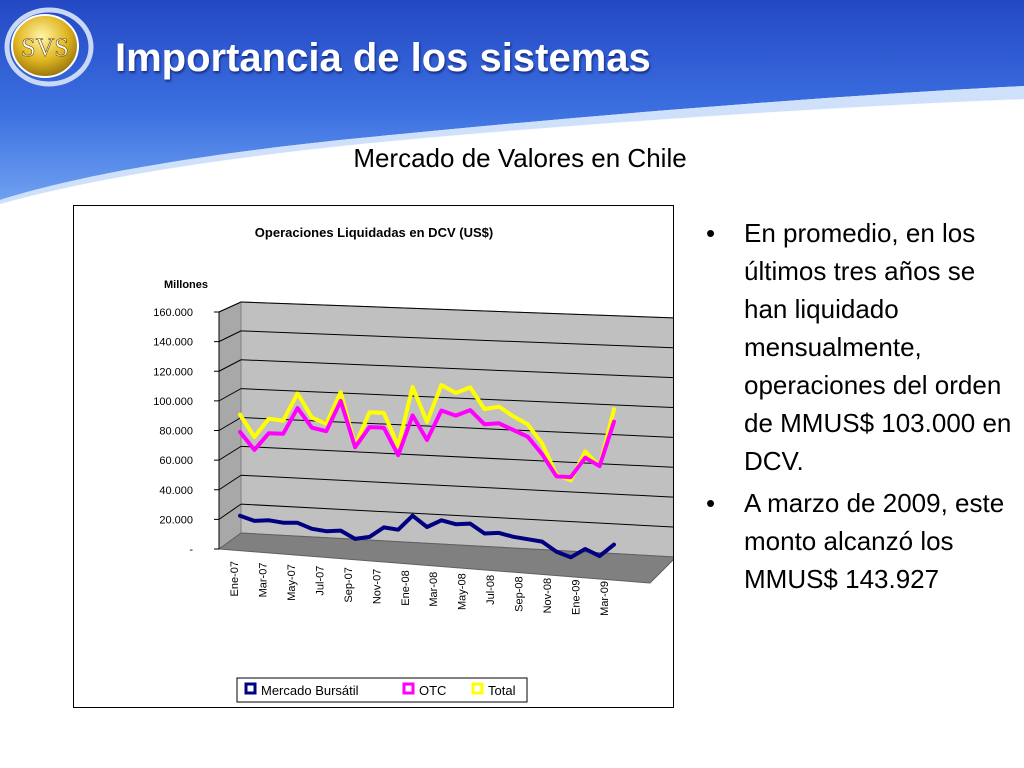 The image size is (1024, 768). Describe the element at coordinates (235, 578) in the screenshot. I see `x-tick-label: Ene-07` at that location.